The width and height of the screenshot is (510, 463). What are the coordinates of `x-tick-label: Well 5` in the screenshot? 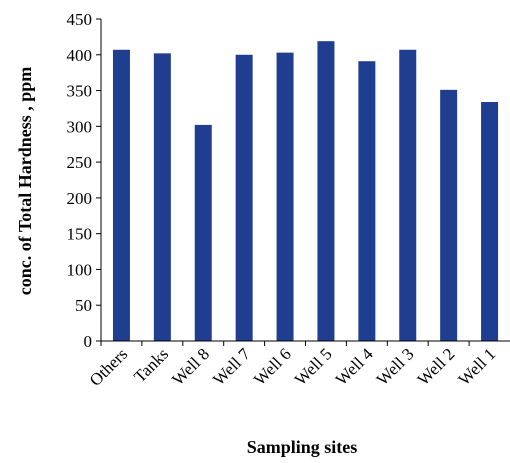 It's located at (313, 366).